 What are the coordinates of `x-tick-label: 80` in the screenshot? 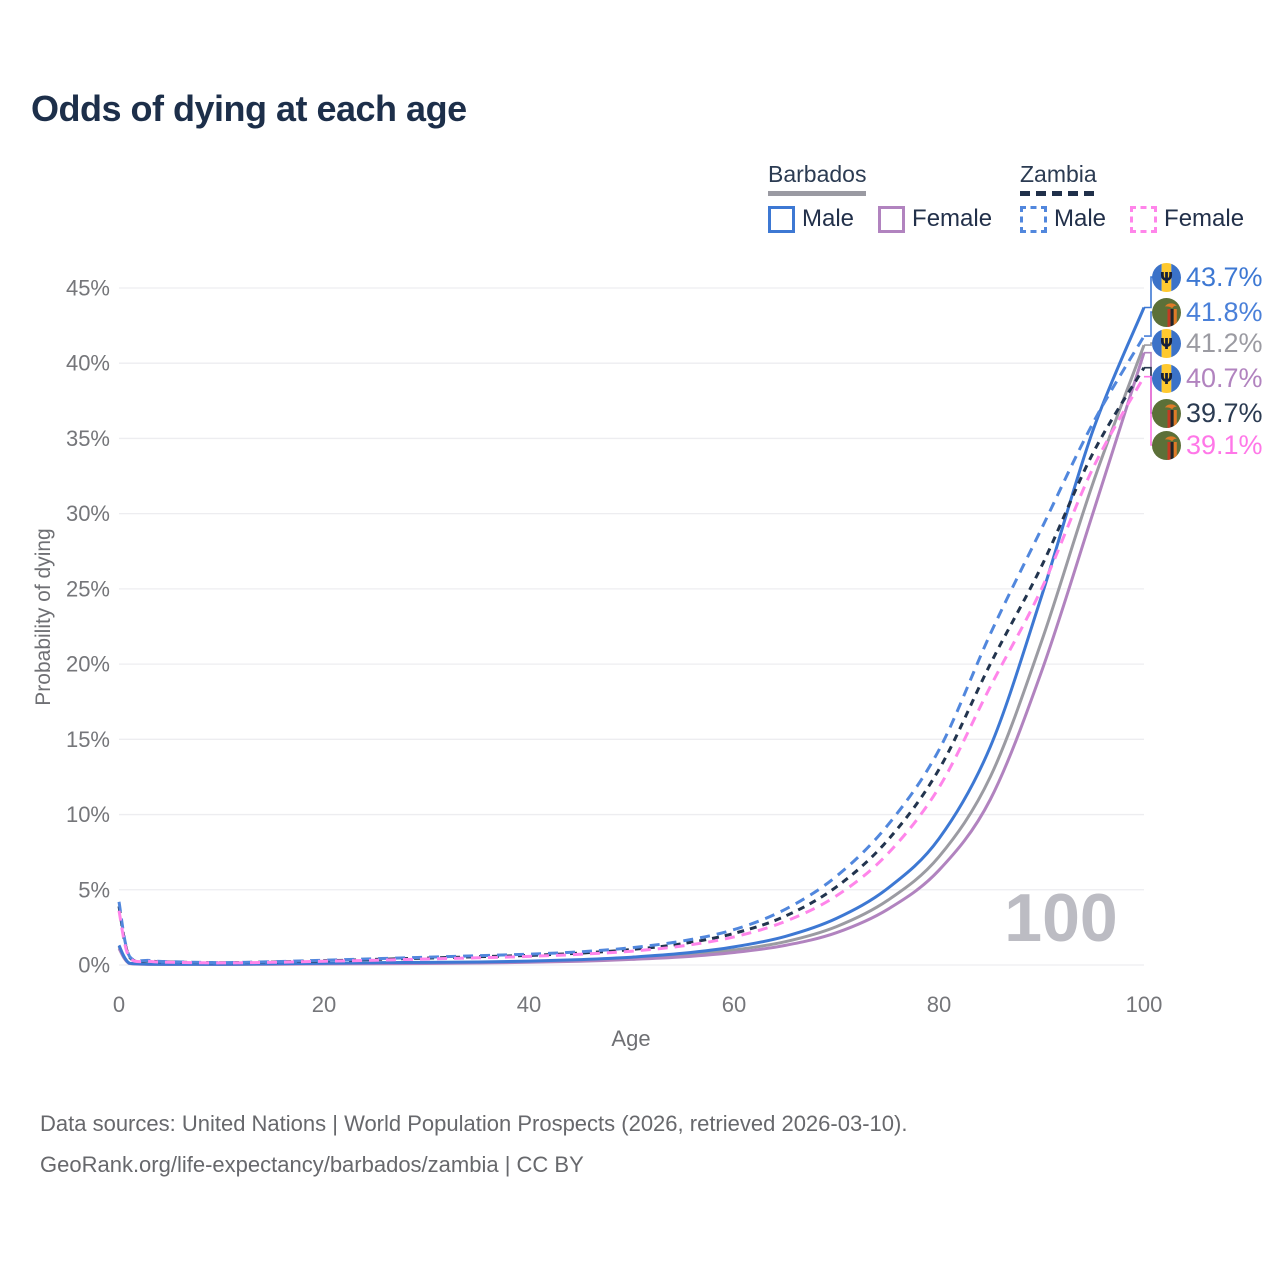 It's located at (939, 1004).